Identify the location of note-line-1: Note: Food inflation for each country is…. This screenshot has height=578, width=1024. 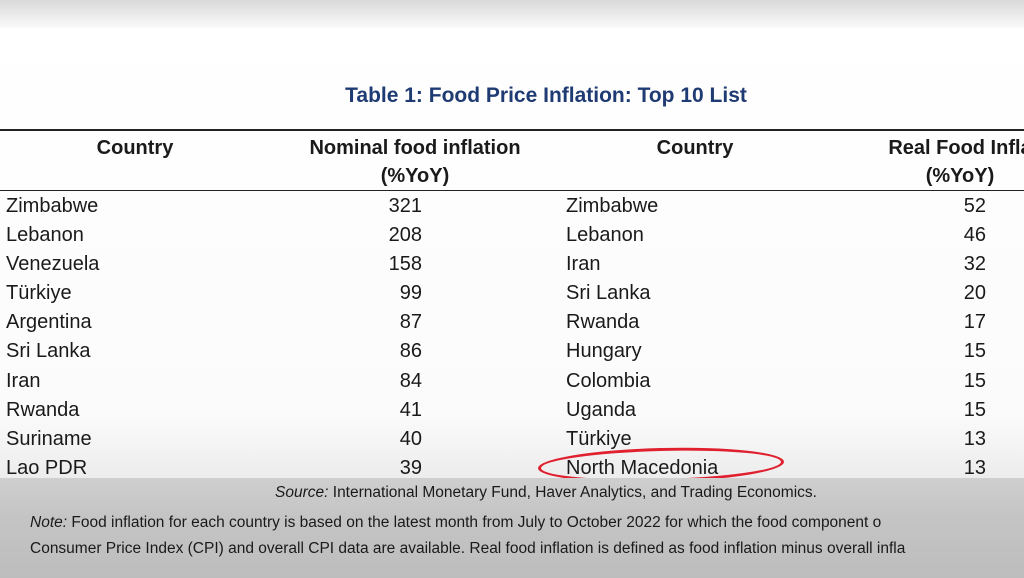
(527, 523).